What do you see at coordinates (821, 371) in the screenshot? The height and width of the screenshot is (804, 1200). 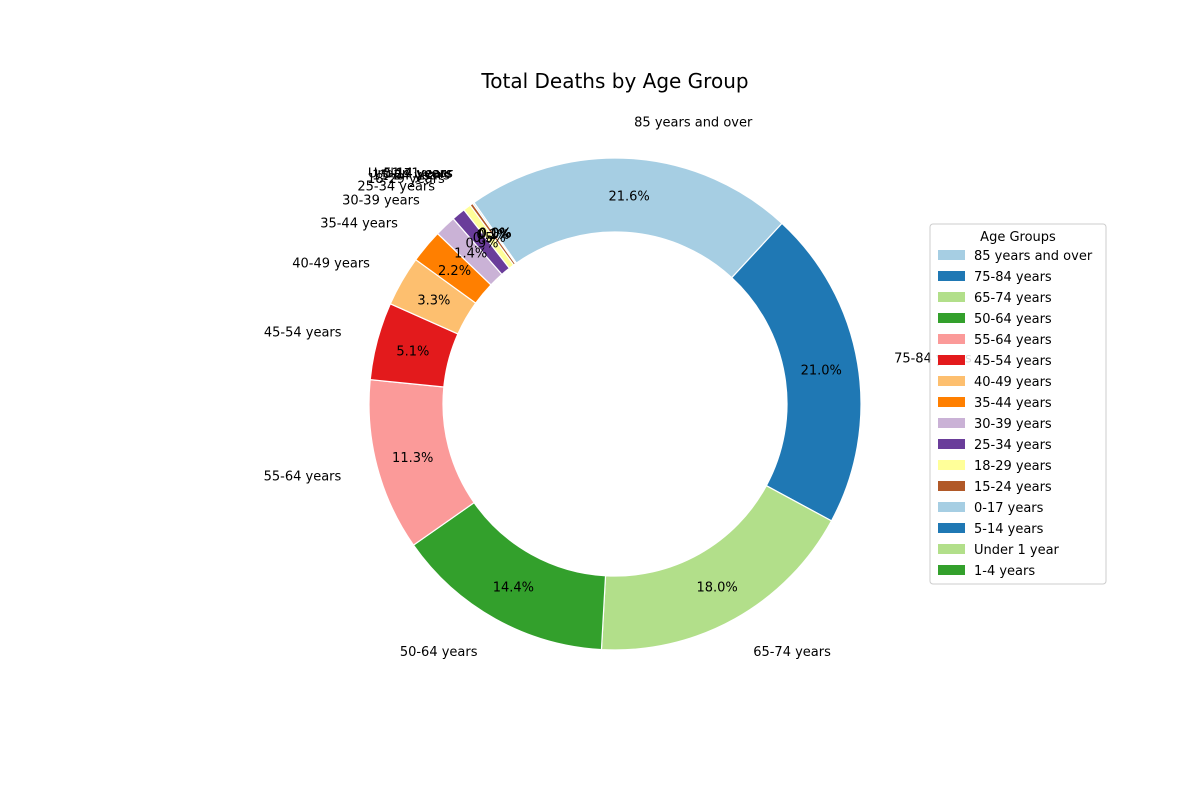 I see `percent-label-75-84-years: 21.0%` at bounding box center [821, 371].